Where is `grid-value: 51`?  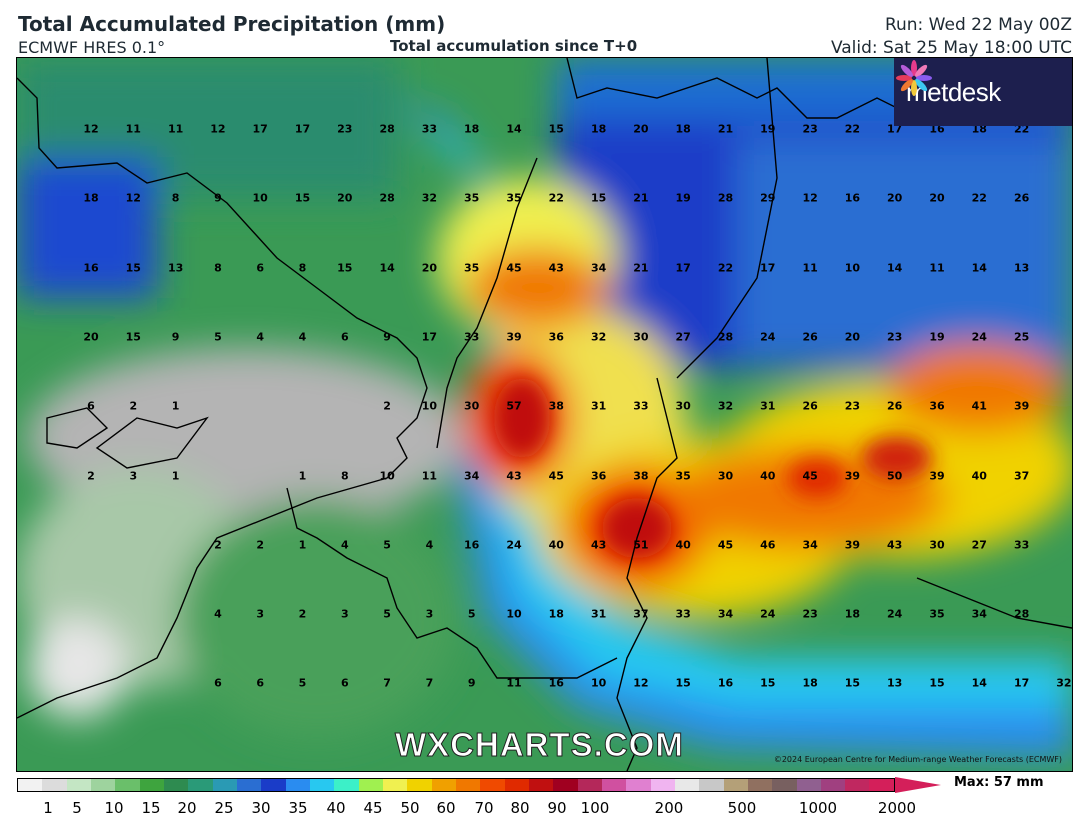 grid-value: 51 is located at coordinates (641, 545).